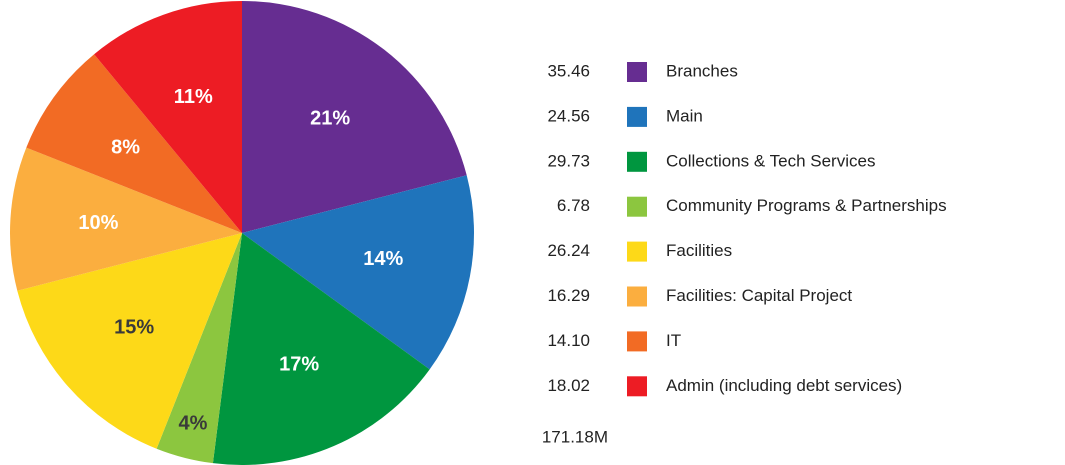  I want to click on legend-label: Branches, so click(702, 70).